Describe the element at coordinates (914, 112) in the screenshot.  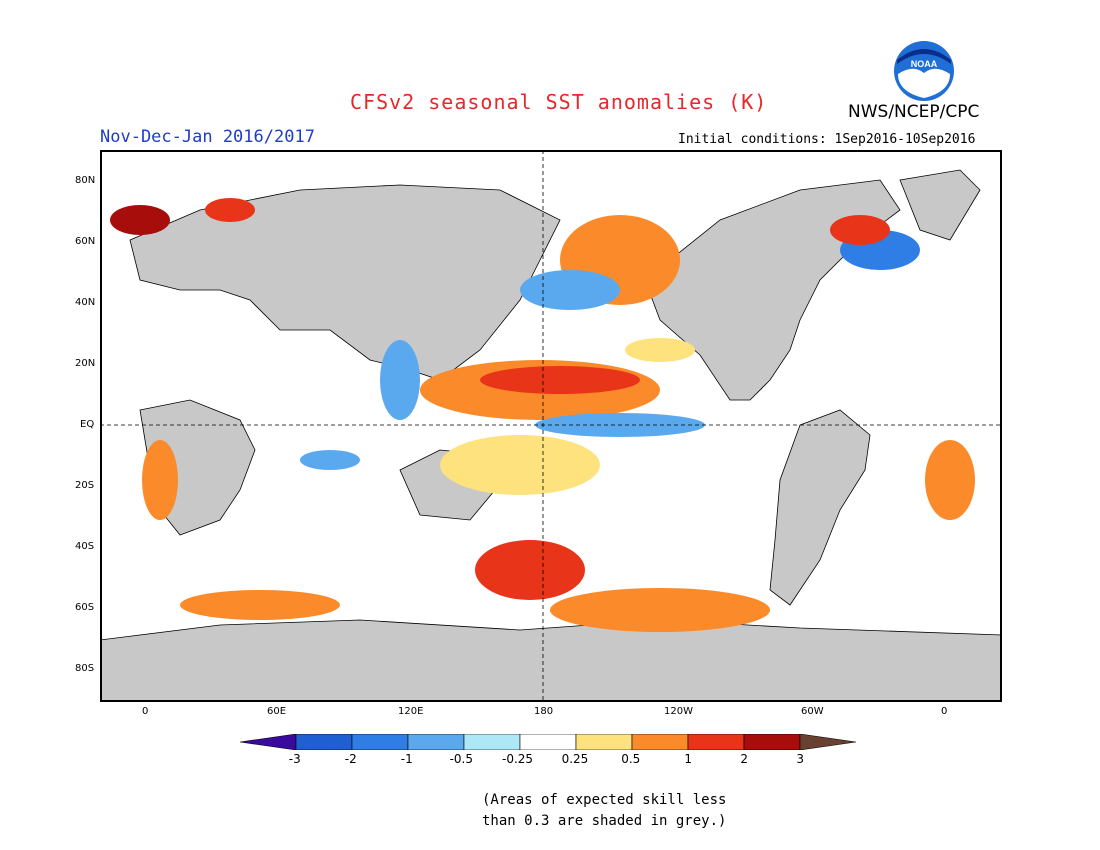
I see `agency-label: NWS/NCEP/CPC` at that location.